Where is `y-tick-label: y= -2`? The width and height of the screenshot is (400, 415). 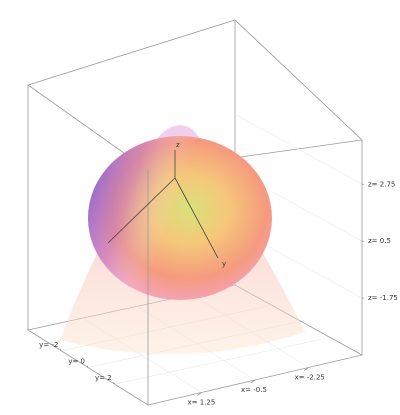 y-tick-label: y= -2 is located at coordinates (48, 345).